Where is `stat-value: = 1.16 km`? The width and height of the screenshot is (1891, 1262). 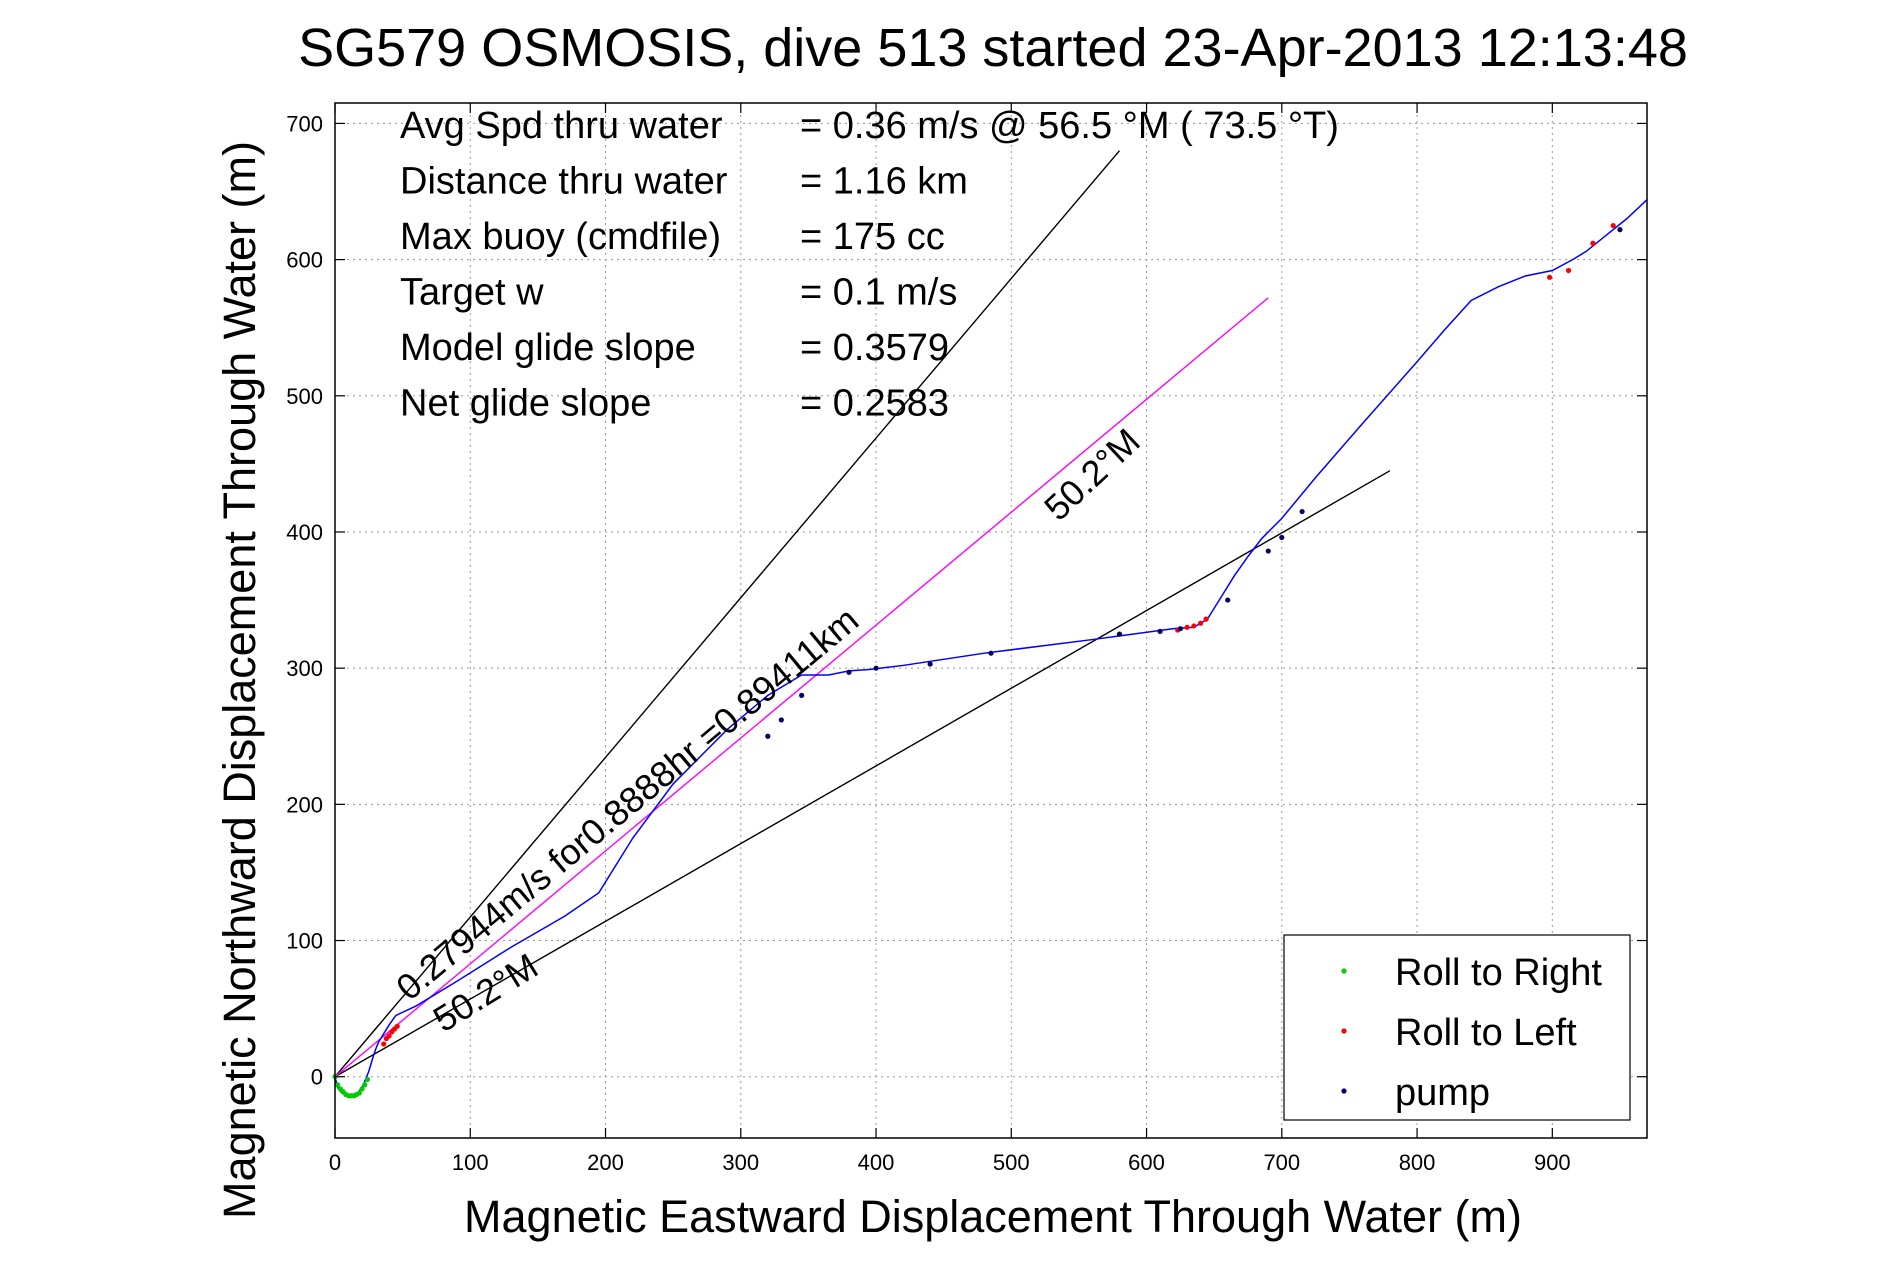 stat-value: = 1.16 km is located at coordinates (884, 182).